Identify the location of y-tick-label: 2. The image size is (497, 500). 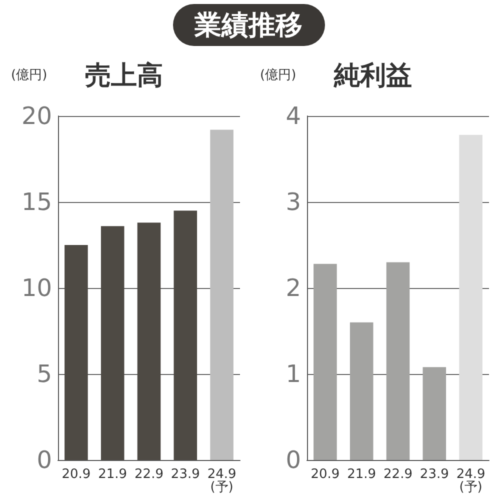
(293, 288).